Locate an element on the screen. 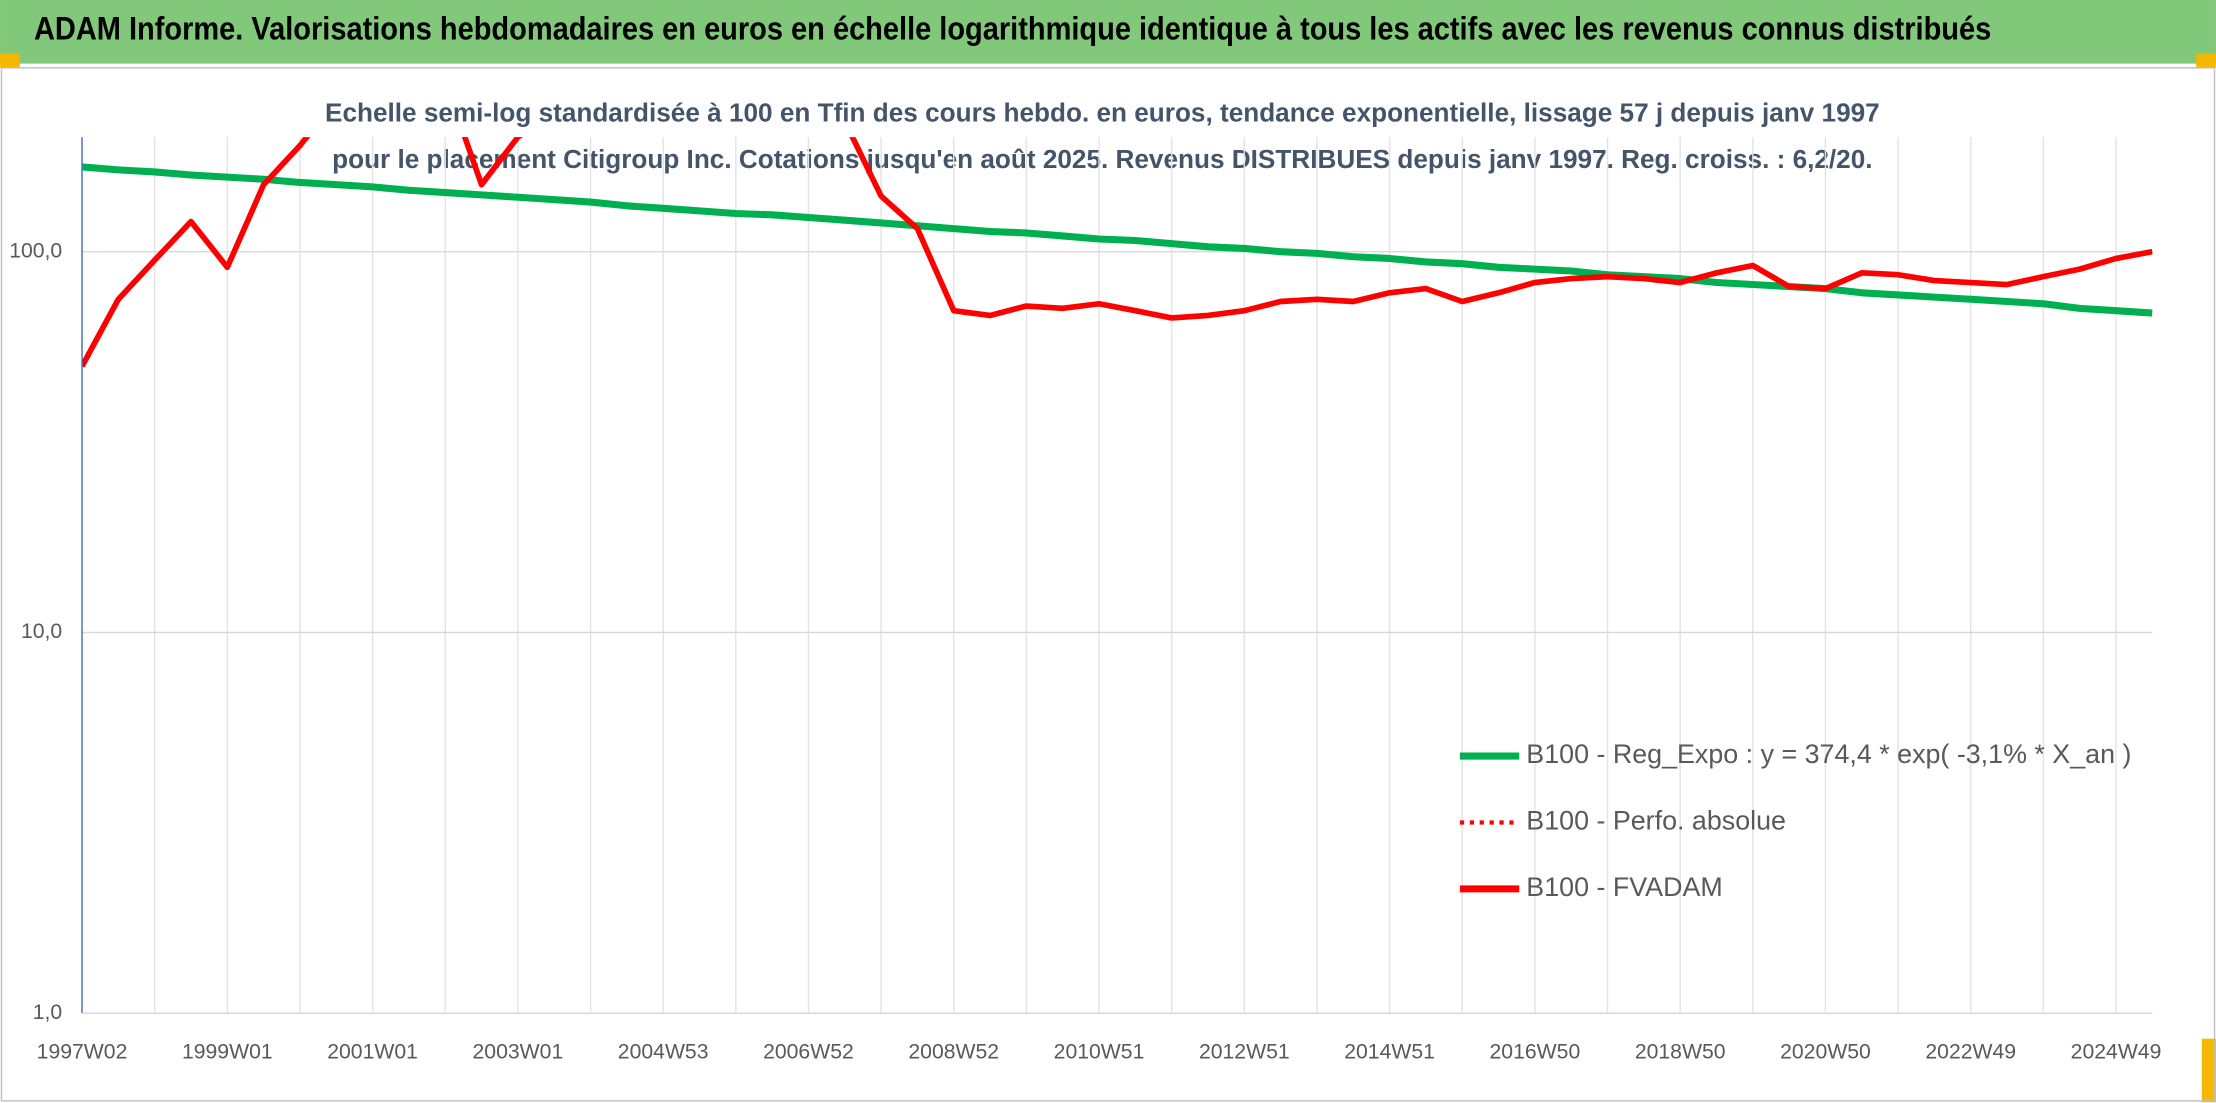 This screenshot has height=1103, width=2216. x-tick-label: 2016W50 is located at coordinates (1535, 1051).